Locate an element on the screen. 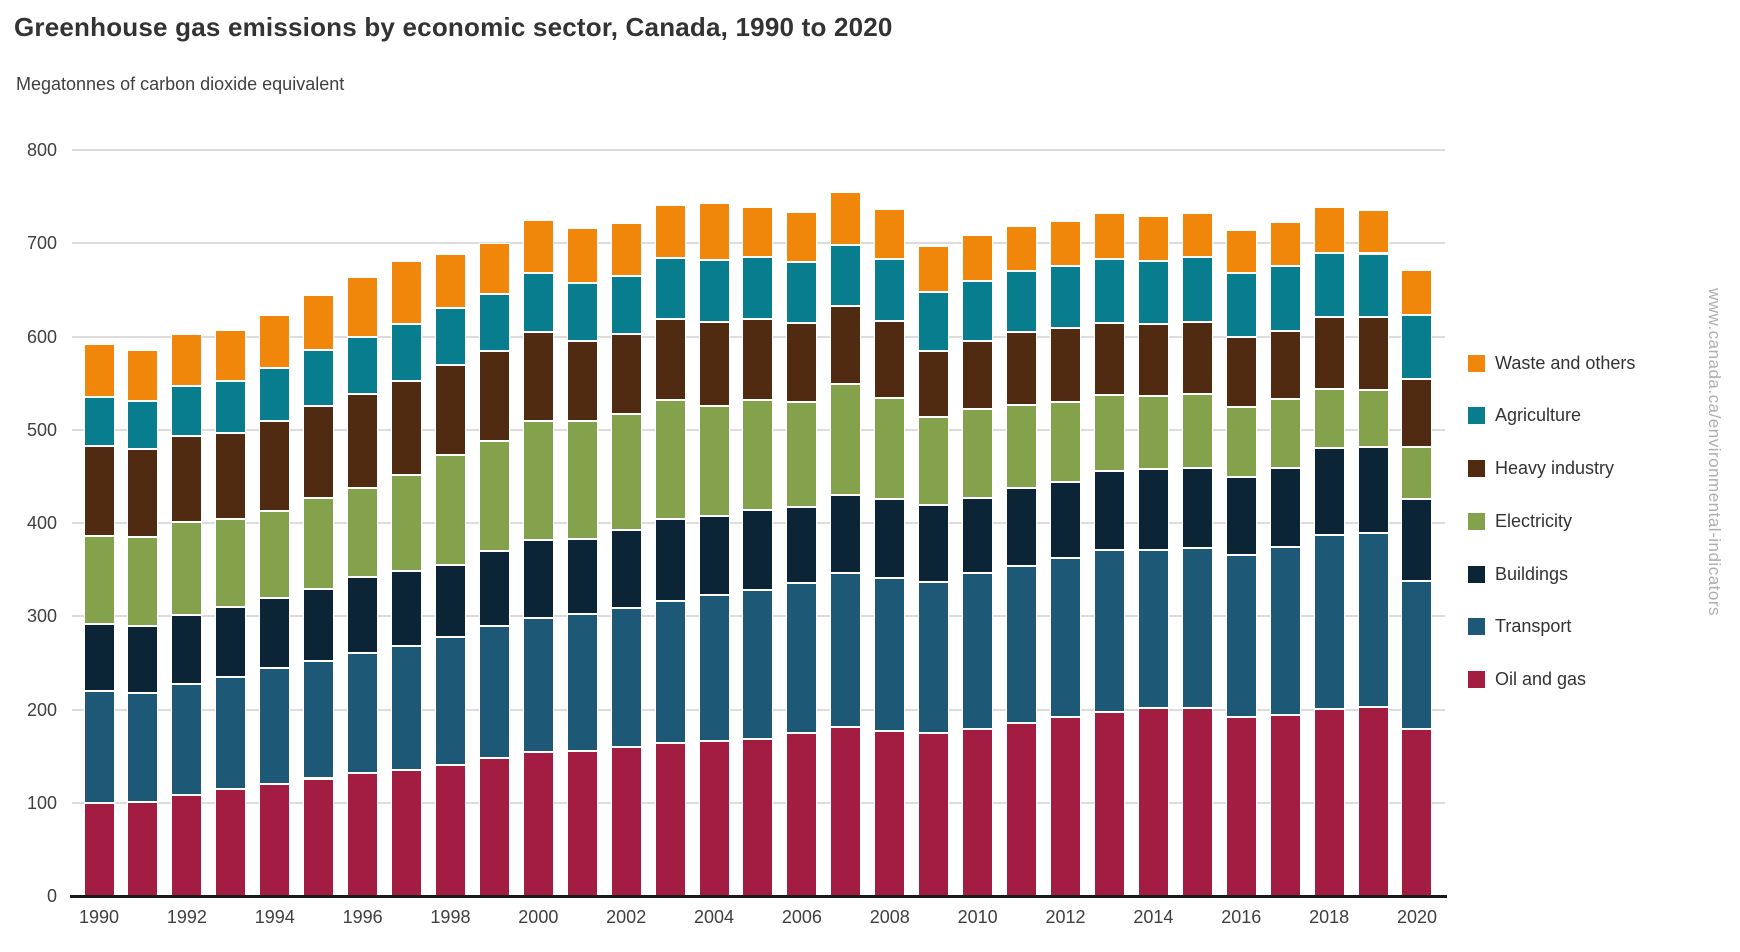 This screenshot has height=952, width=1740. bar-segment-2018-transport is located at coordinates (1329, 622).